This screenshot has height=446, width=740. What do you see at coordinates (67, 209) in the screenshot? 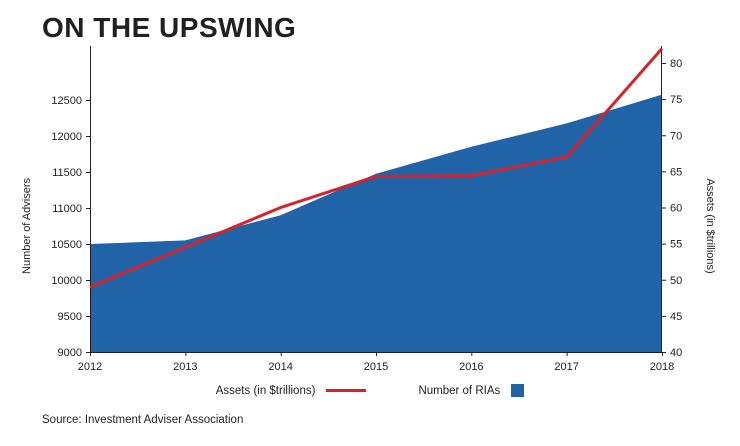
I see `svg-text: 11000` at bounding box center [67, 209].